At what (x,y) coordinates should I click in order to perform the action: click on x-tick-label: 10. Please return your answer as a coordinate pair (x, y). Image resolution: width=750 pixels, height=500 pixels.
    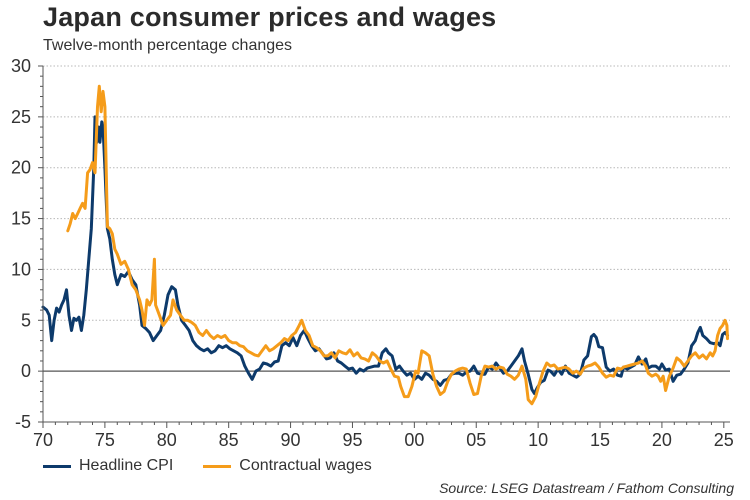
    Looking at the image, I should click on (538, 440).